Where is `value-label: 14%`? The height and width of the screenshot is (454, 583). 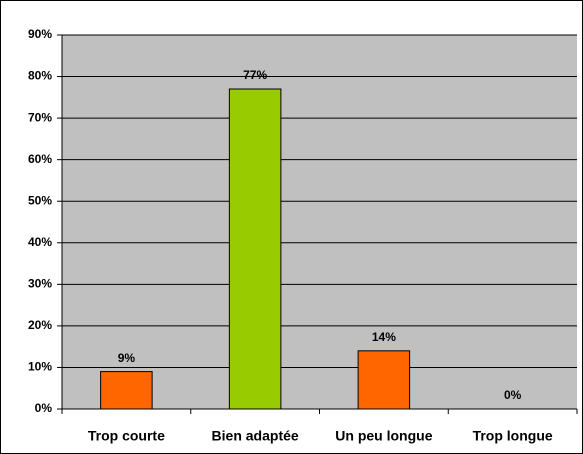
value-label: 14% is located at coordinates (384, 337).